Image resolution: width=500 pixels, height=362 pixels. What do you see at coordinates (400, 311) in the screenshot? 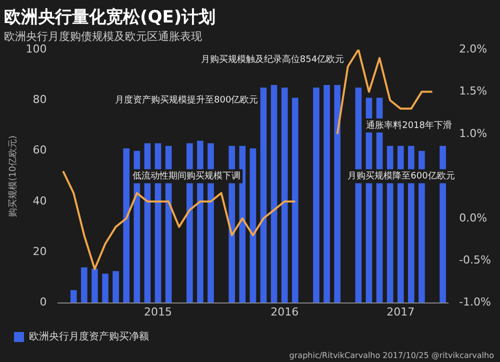
I see `x-tick-label: 2017` at bounding box center [400, 311].